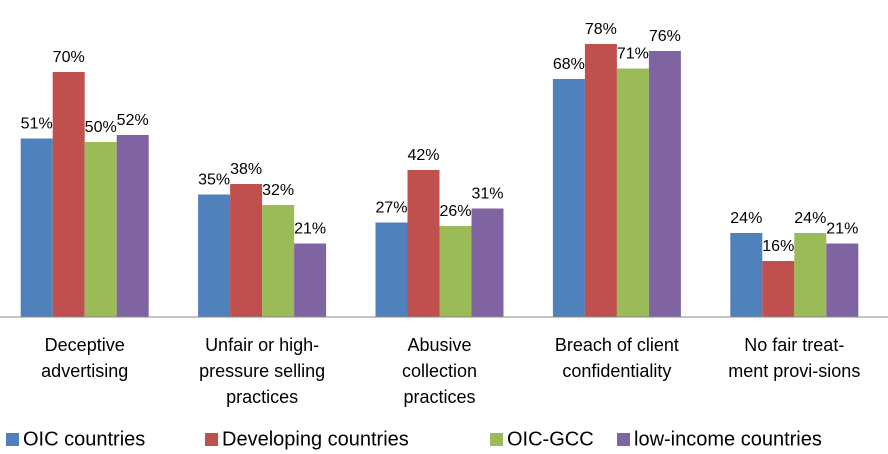 Image resolution: width=888 pixels, height=454 pixels. Describe the element at coordinates (84, 371) in the screenshot. I see `category-line: advertising` at that location.